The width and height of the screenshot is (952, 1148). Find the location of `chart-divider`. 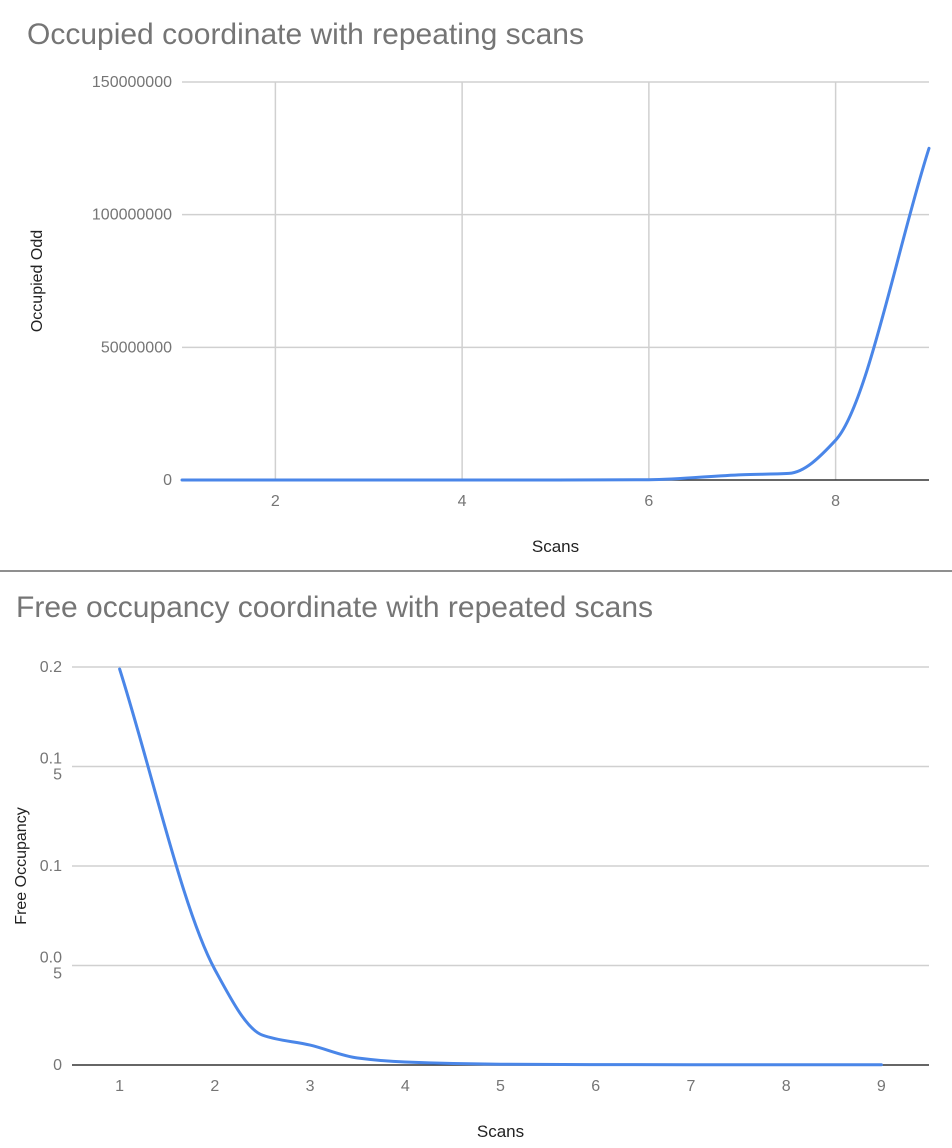

chart-divider is located at coordinates (476, 571).